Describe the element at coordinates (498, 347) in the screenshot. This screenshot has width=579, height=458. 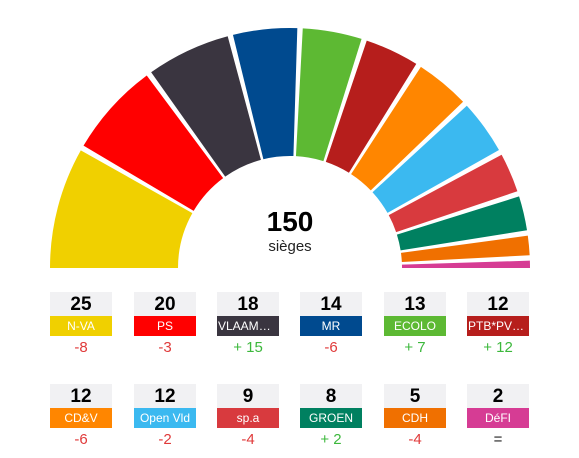
I see `seat-change: + 12` at that location.